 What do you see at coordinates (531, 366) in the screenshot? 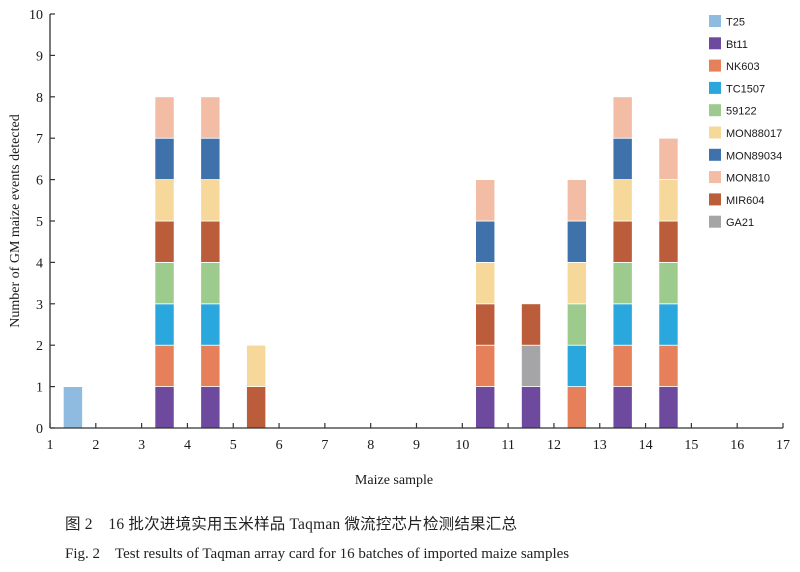
I see `bar-segment-ga21` at bounding box center [531, 366].